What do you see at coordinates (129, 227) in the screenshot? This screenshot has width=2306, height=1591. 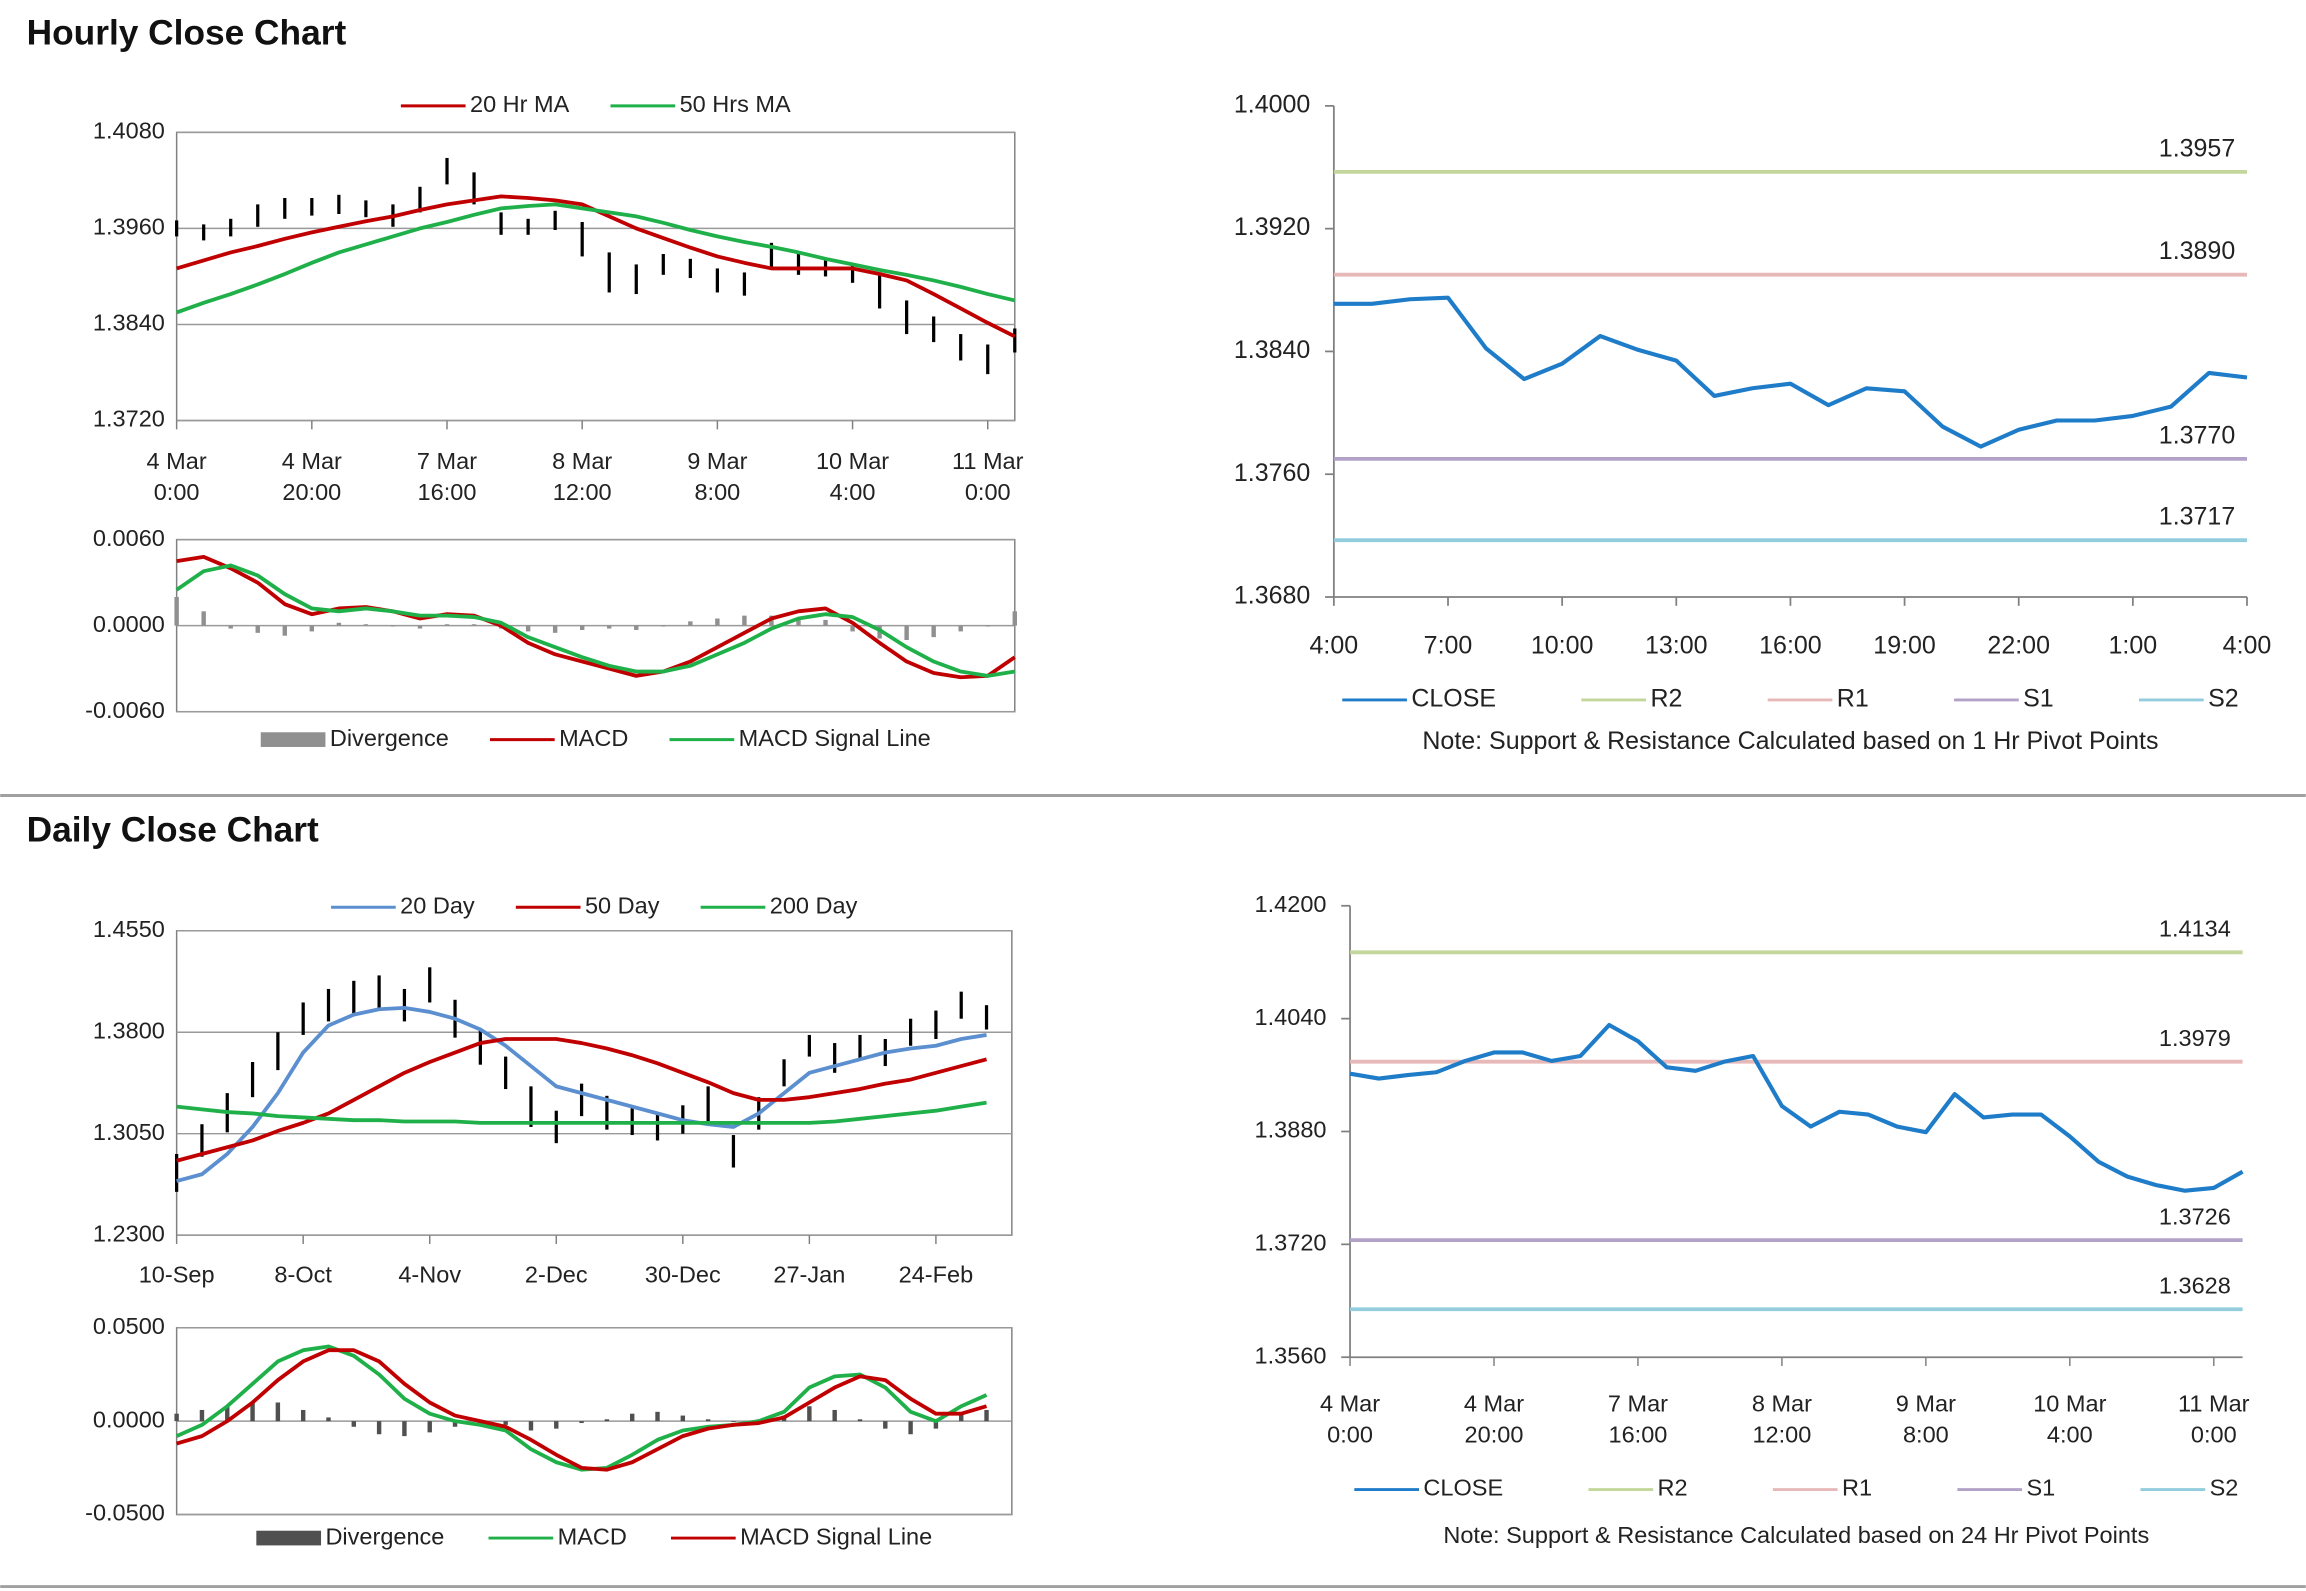 I see `y-tick-label: 1.3960` at bounding box center [129, 227].